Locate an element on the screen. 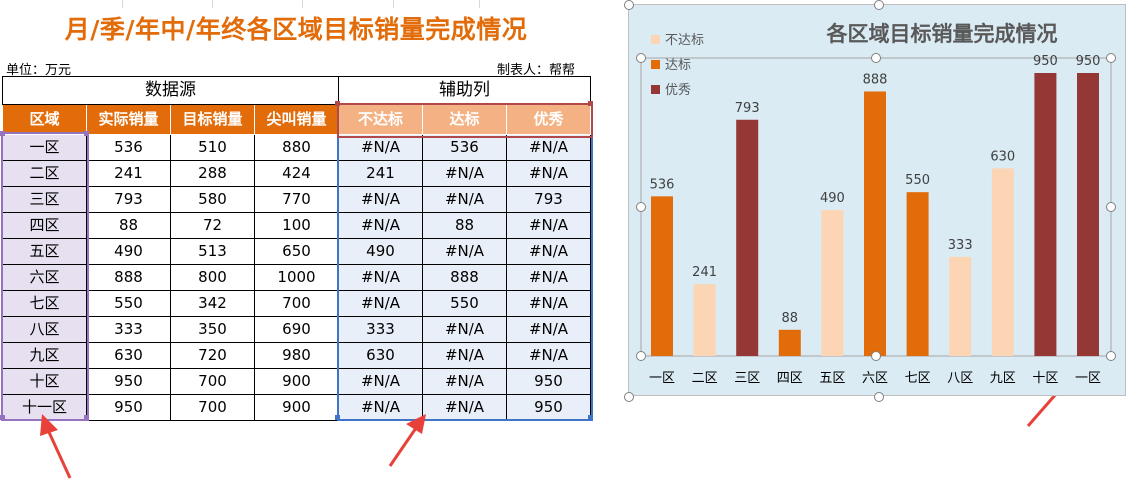 This screenshot has height=501, width=1126. region-cell: 八区 is located at coordinates (44, 329).